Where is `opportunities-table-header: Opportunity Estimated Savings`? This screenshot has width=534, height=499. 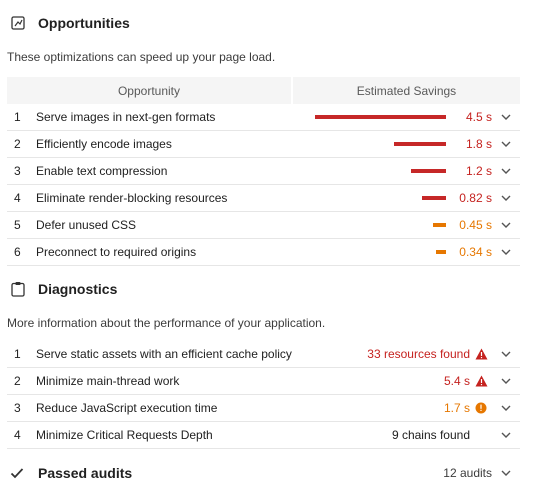 opportunities-table-header: Opportunity Estimated Savings is located at coordinates (263, 90).